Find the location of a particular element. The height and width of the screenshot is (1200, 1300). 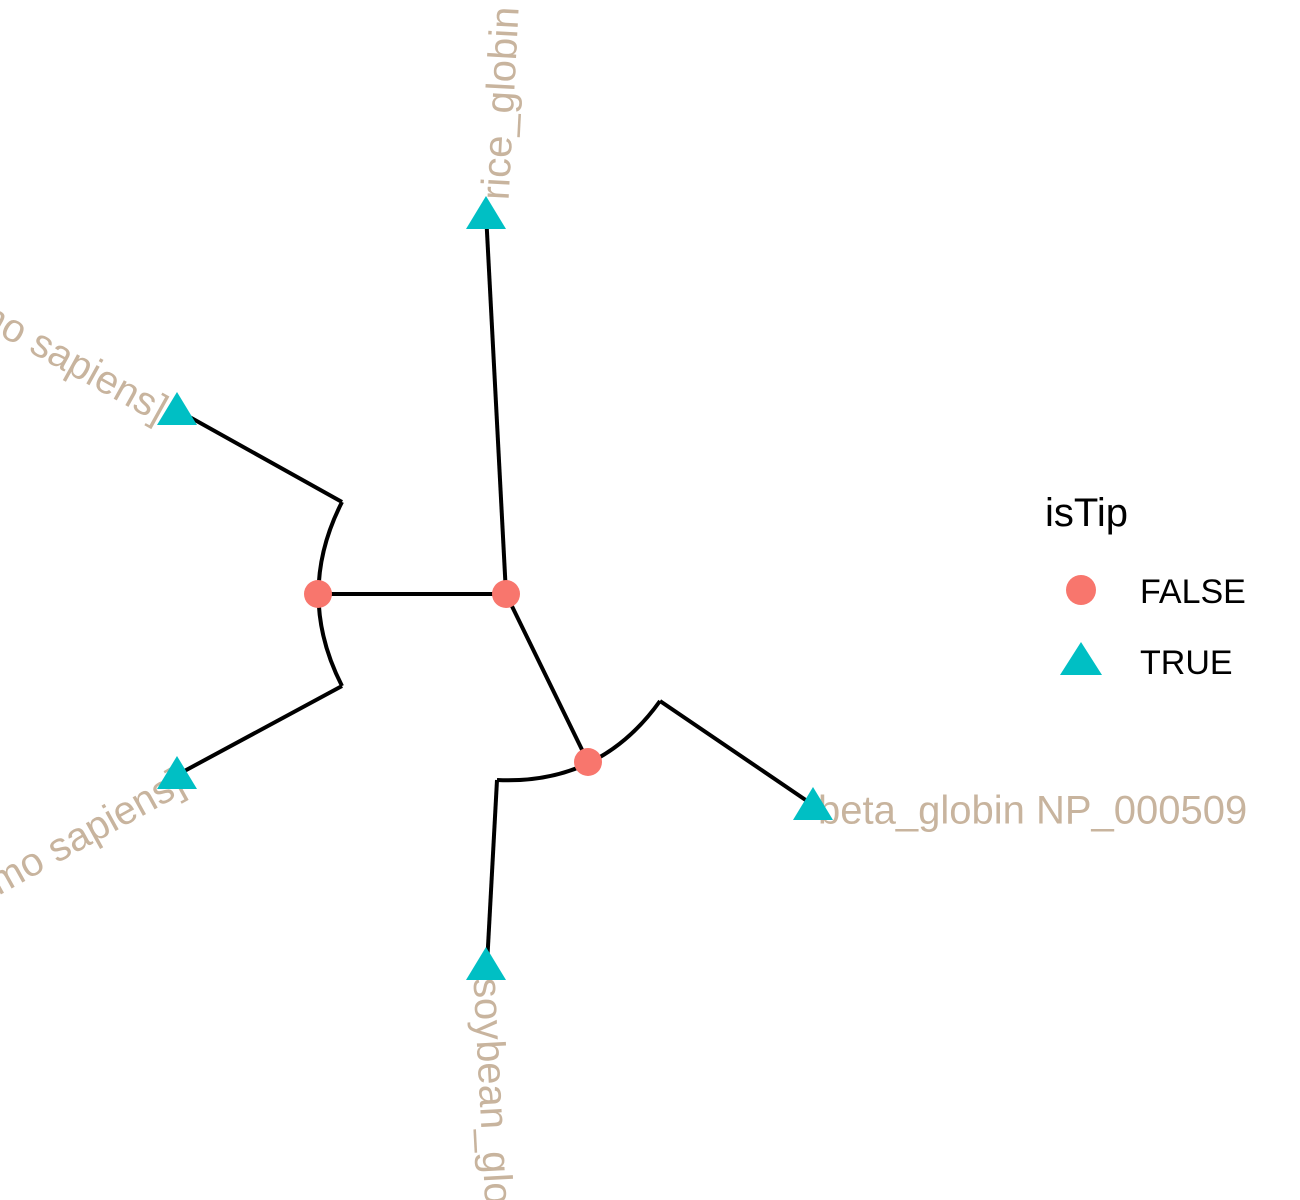

legend-key-true-triangle is located at coordinates (1081, 658).